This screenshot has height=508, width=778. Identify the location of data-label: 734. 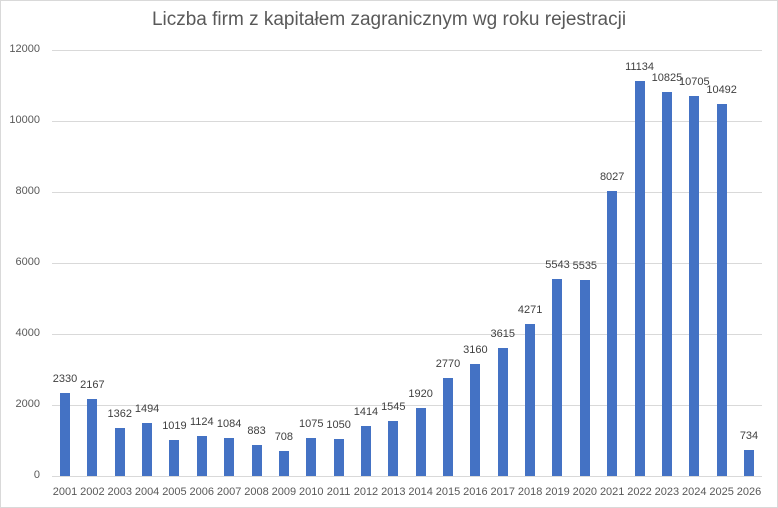
(749, 435).